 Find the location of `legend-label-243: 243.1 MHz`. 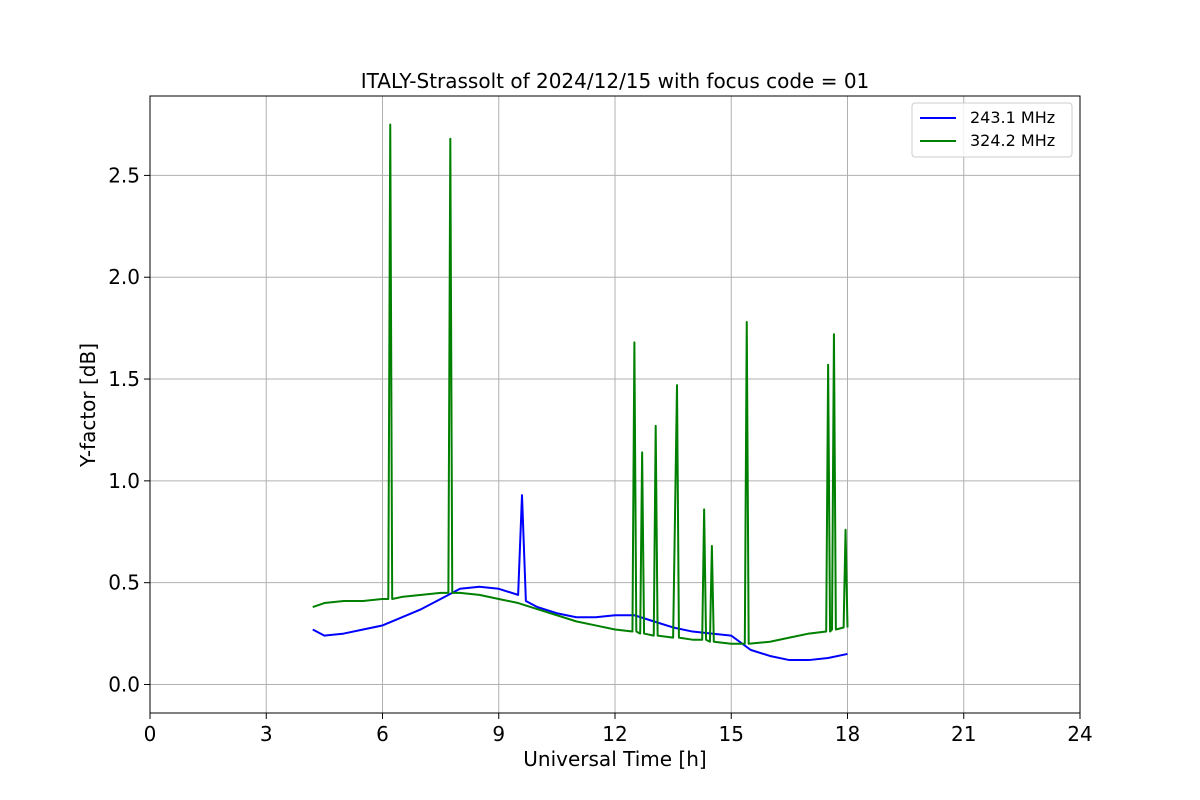

legend-label-243: 243.1 MHz is located at coordinates (1012, 117).